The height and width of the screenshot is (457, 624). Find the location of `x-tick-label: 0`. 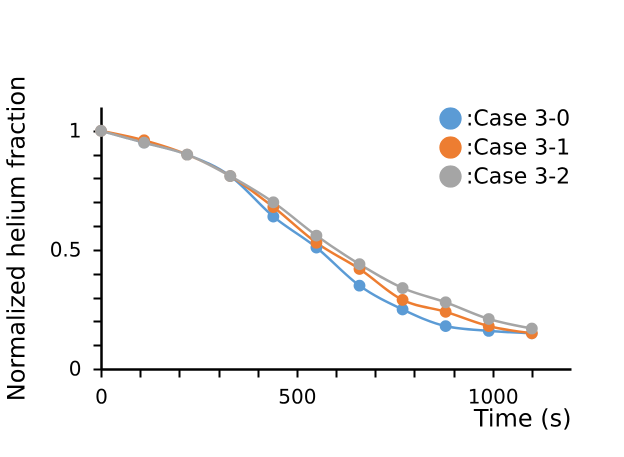

x-tick-label: 0 is located at coordinates (101, 396).